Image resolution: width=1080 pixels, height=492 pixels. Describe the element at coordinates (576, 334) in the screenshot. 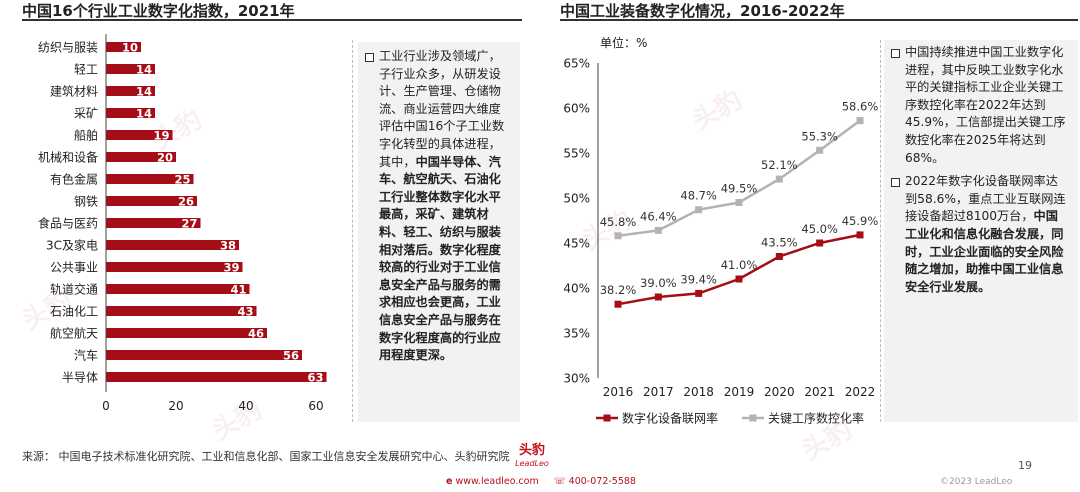

I see `y-tick-label: 35%` at that location.